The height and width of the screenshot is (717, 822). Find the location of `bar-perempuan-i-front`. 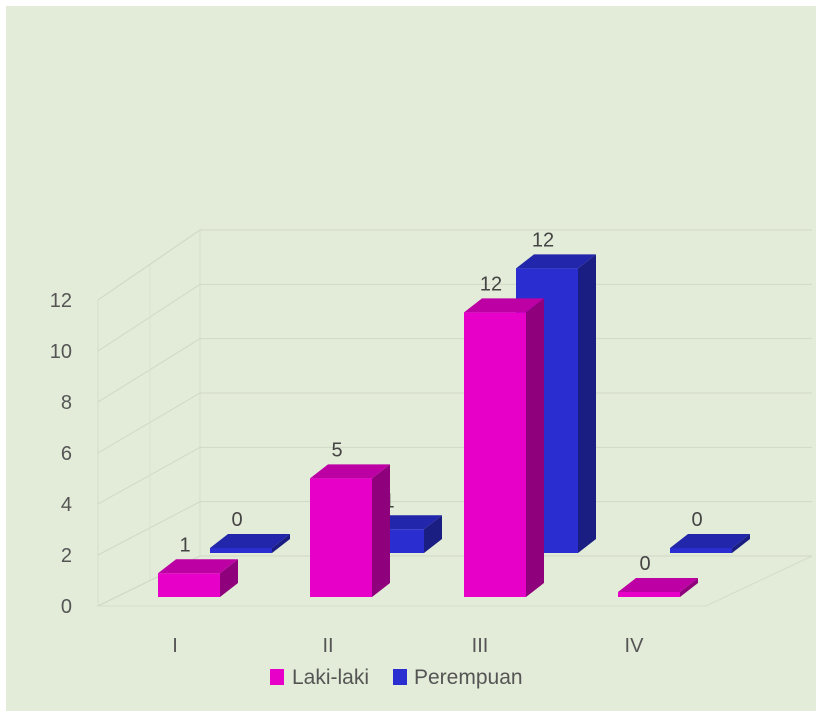

bar-perempuan-i-front is located at coordinates (241, 550).